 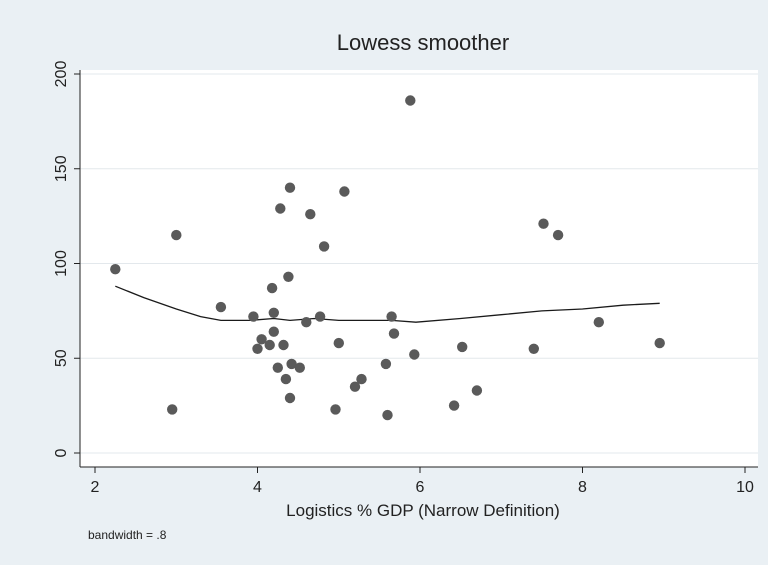 What do you see at coordinates (257, 487) in the screenshot?
I see `x-tick-label: 4` at bounding box center [257, 487].